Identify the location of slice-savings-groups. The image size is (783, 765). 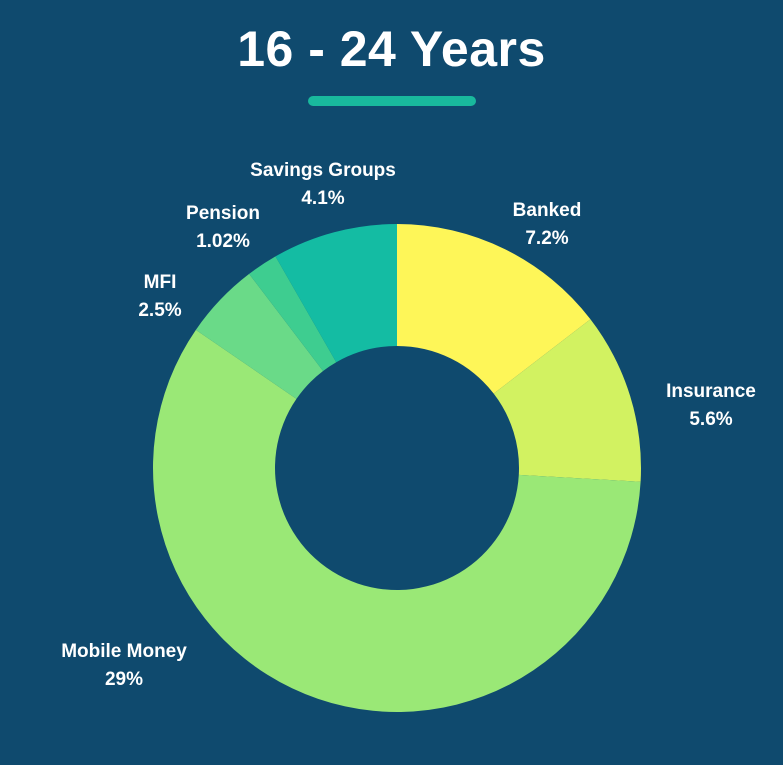
(336, 293).